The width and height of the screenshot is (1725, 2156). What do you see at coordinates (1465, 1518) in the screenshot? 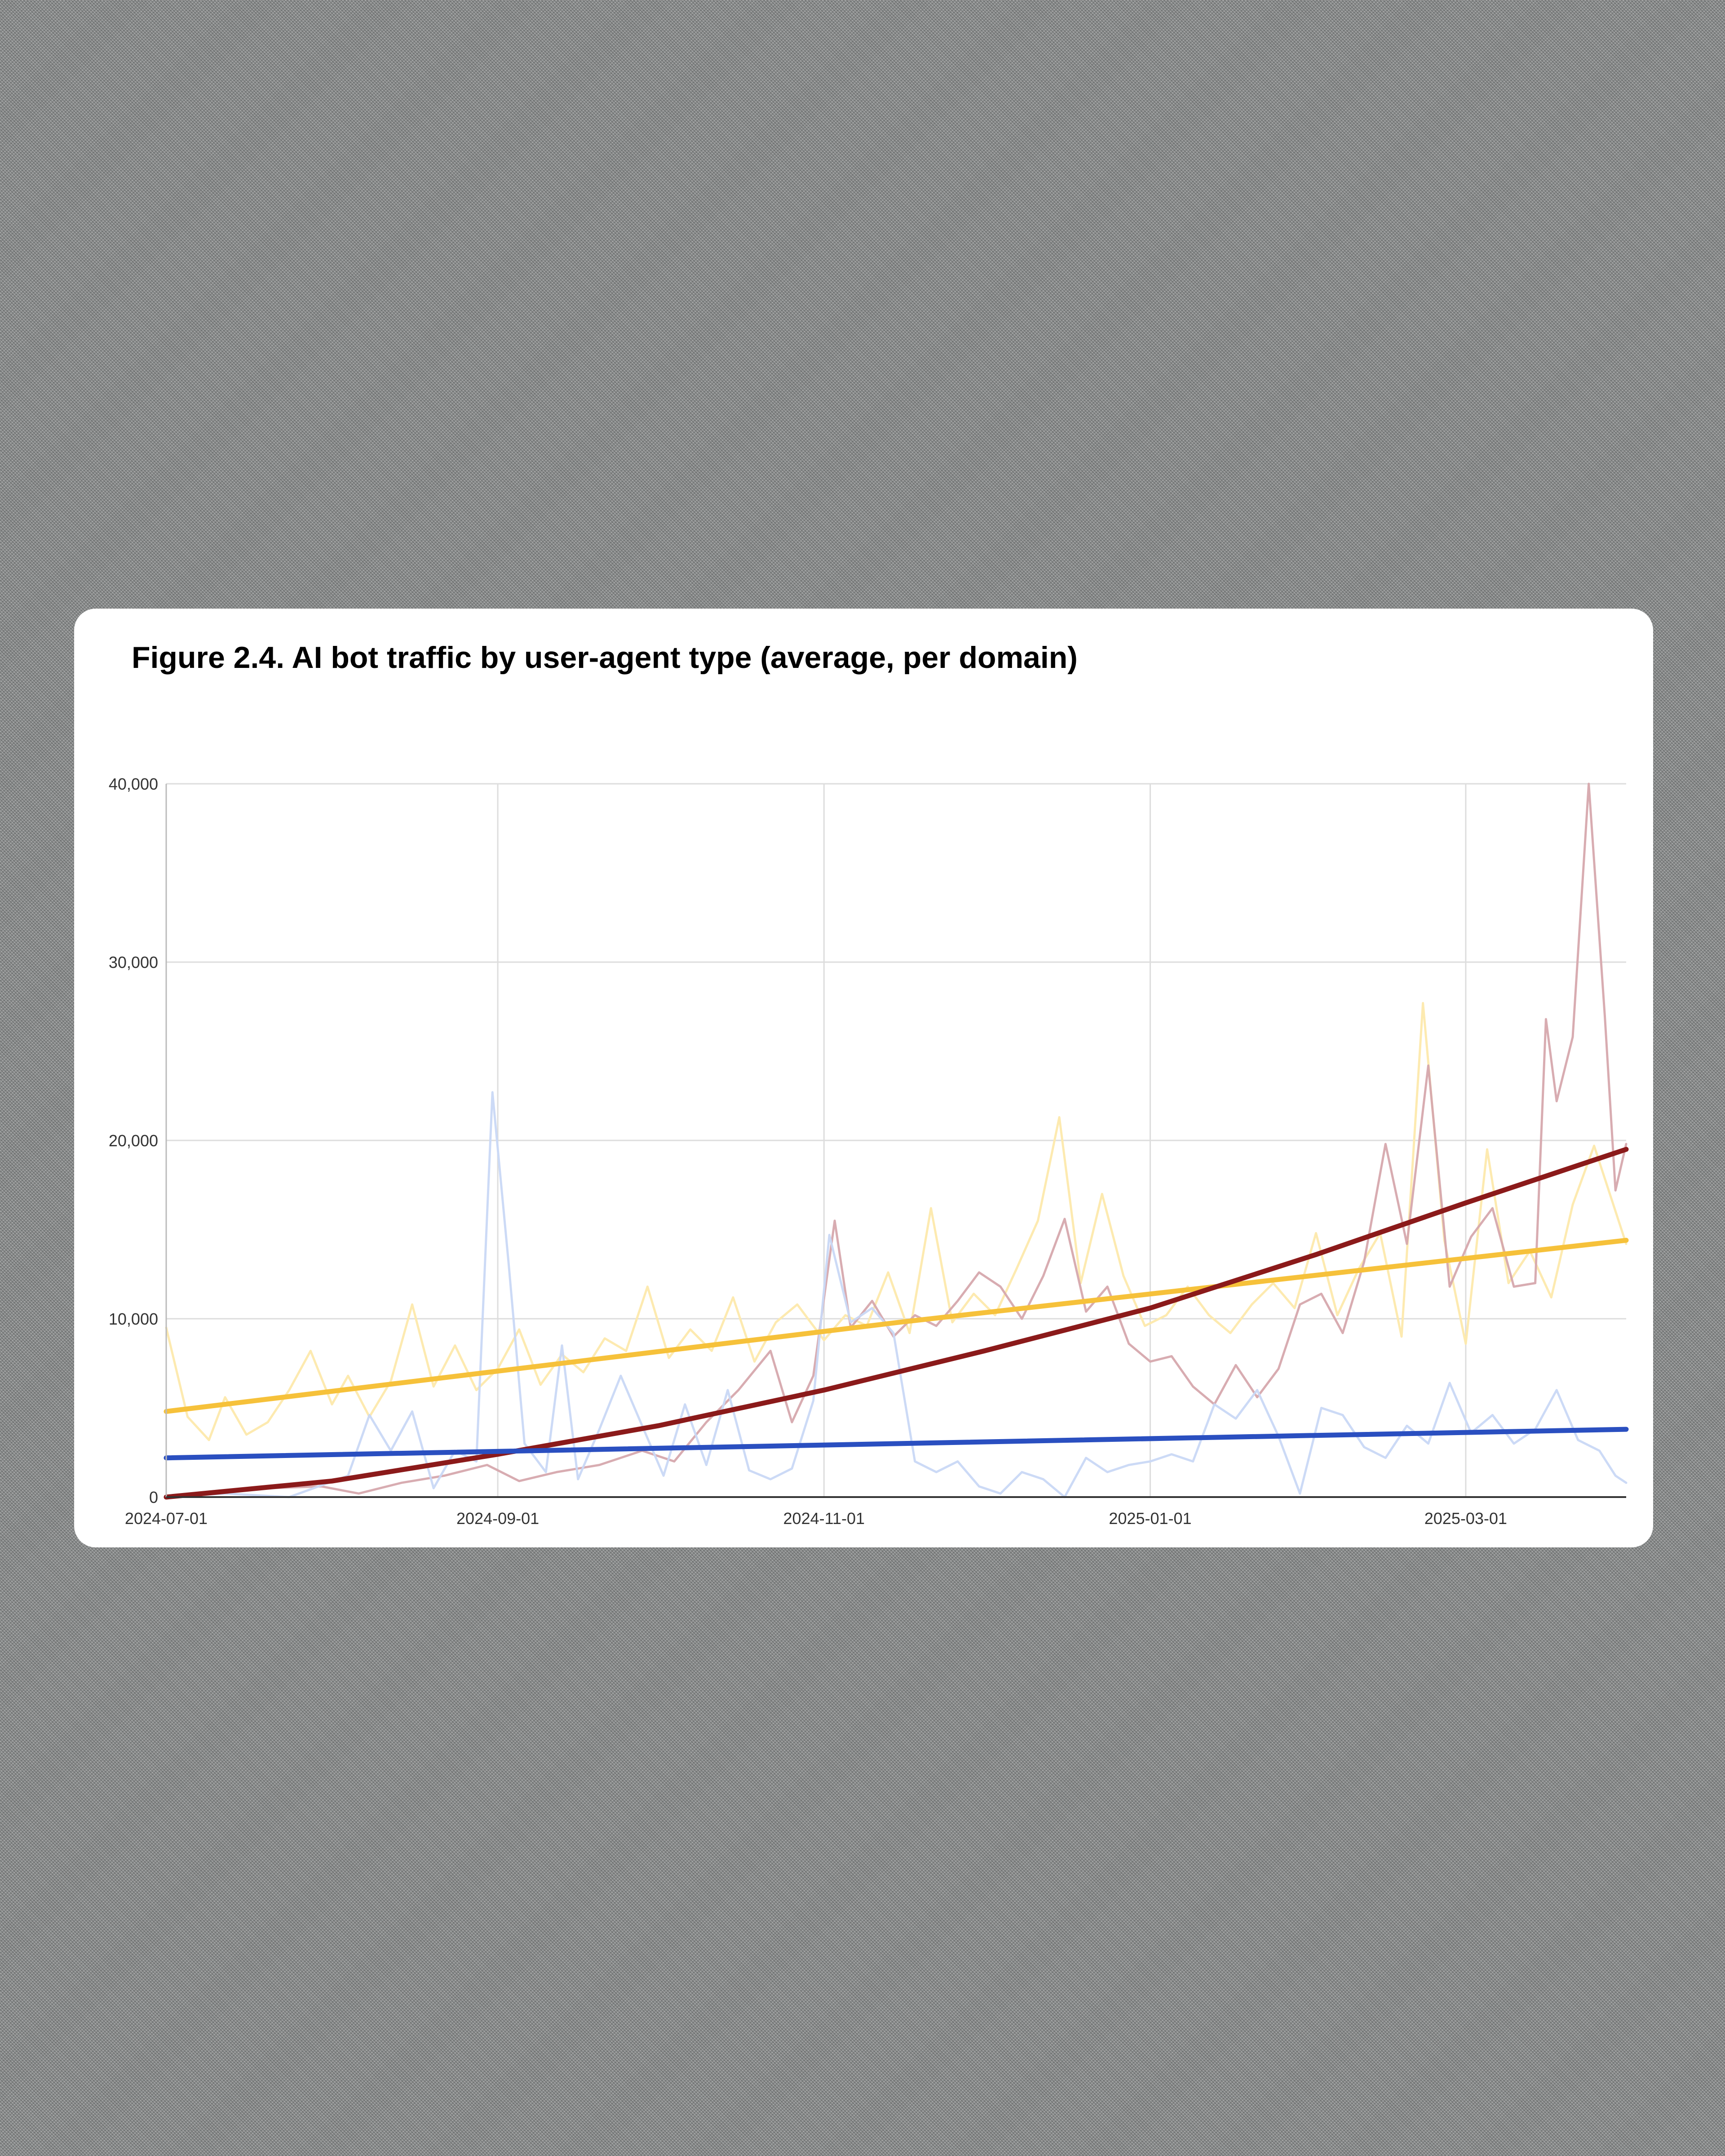
I see `x-tick-label: 2025-03-01` at bounding box center [1465, 1518].